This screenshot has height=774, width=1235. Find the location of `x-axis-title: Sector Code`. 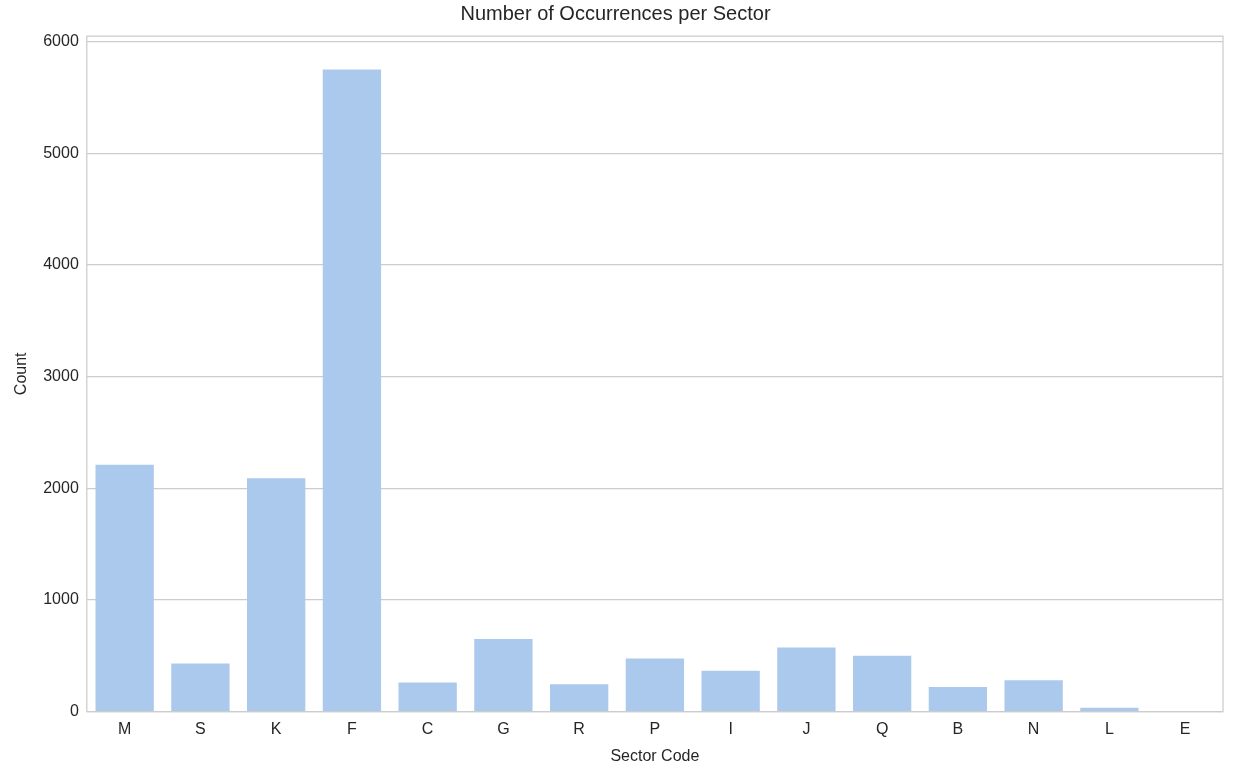

x-axis-title: Sector Code is located at coordinates (655, 755).